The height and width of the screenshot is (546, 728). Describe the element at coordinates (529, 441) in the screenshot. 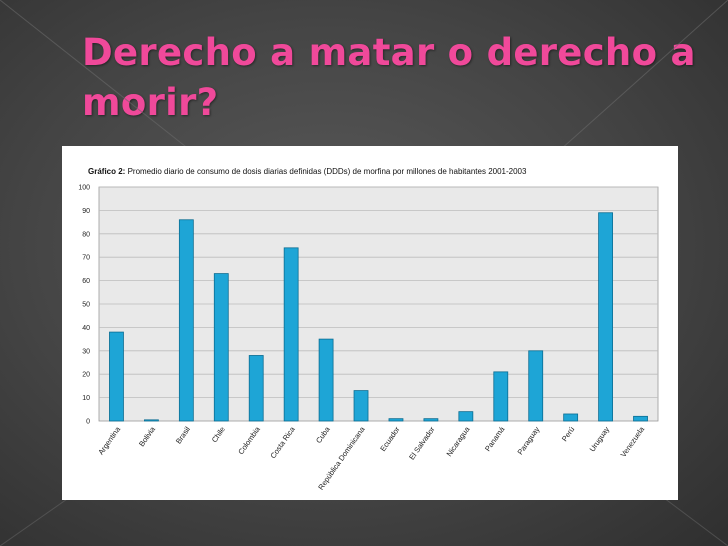

I see `x-category-label: Paraguay` at that location.